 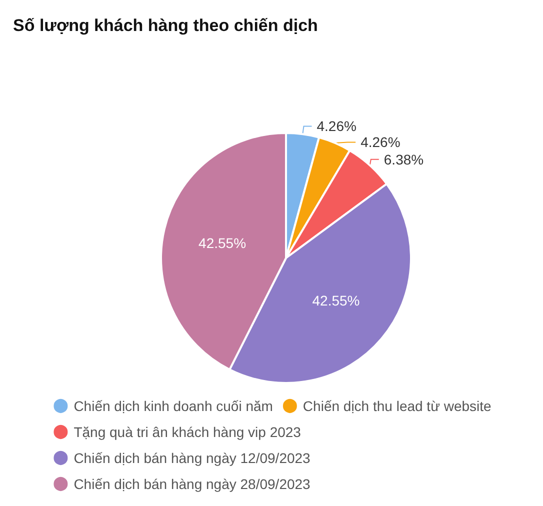 I want to click on legend-label: Chiến dịch bán hàng ngày 12/09/2023, so click(x=192, y=458).